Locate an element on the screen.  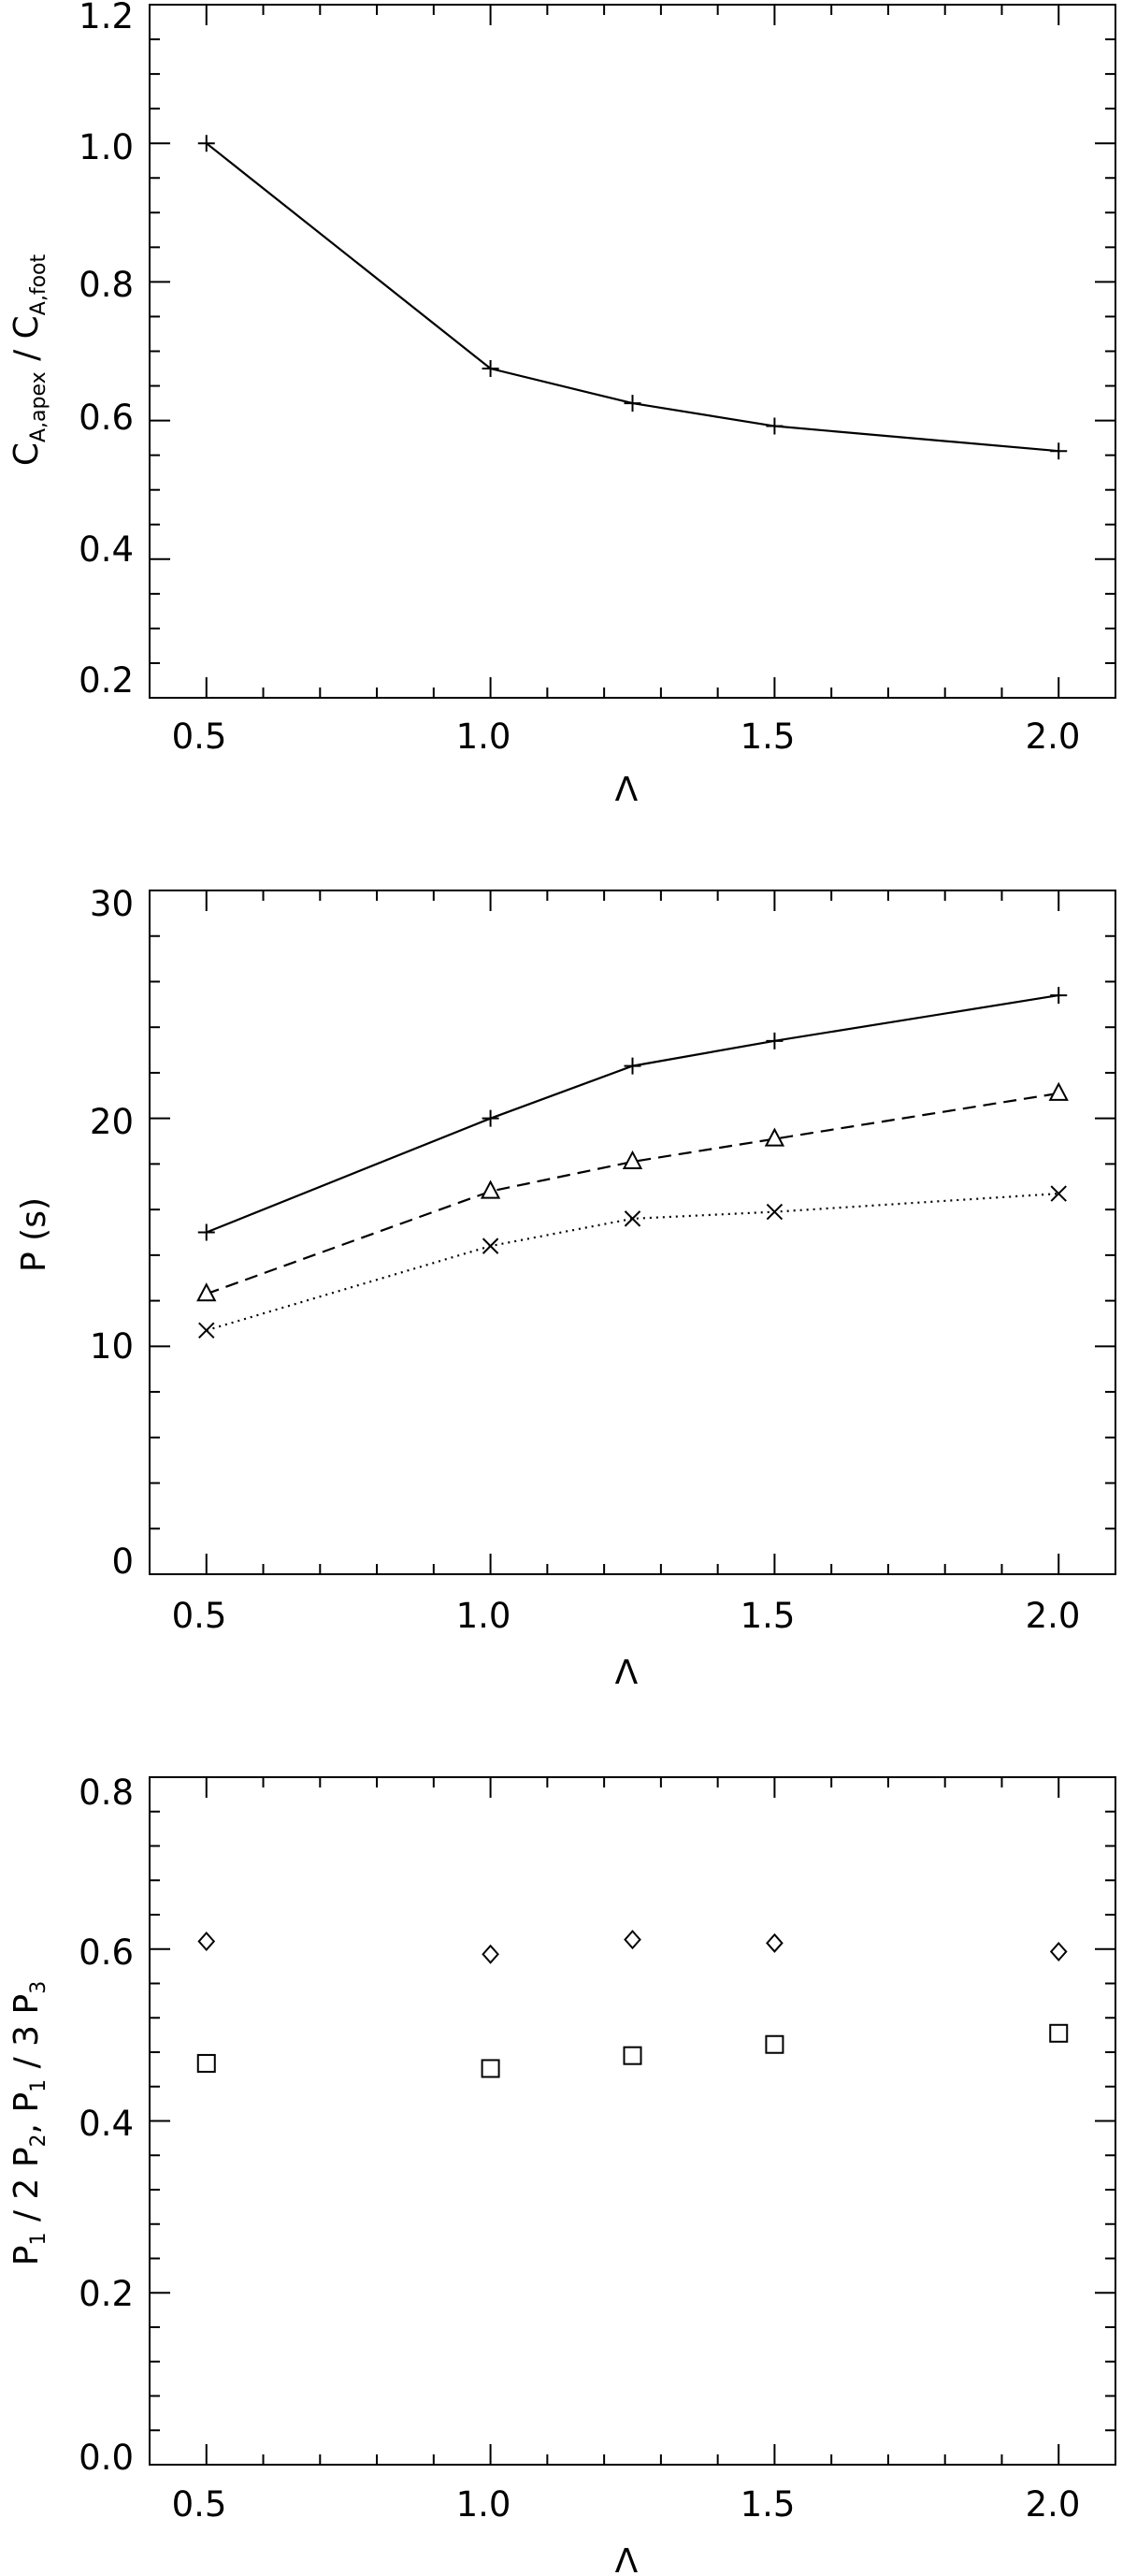
y-tick-label: 0 is located at coordinates (123, 1561).